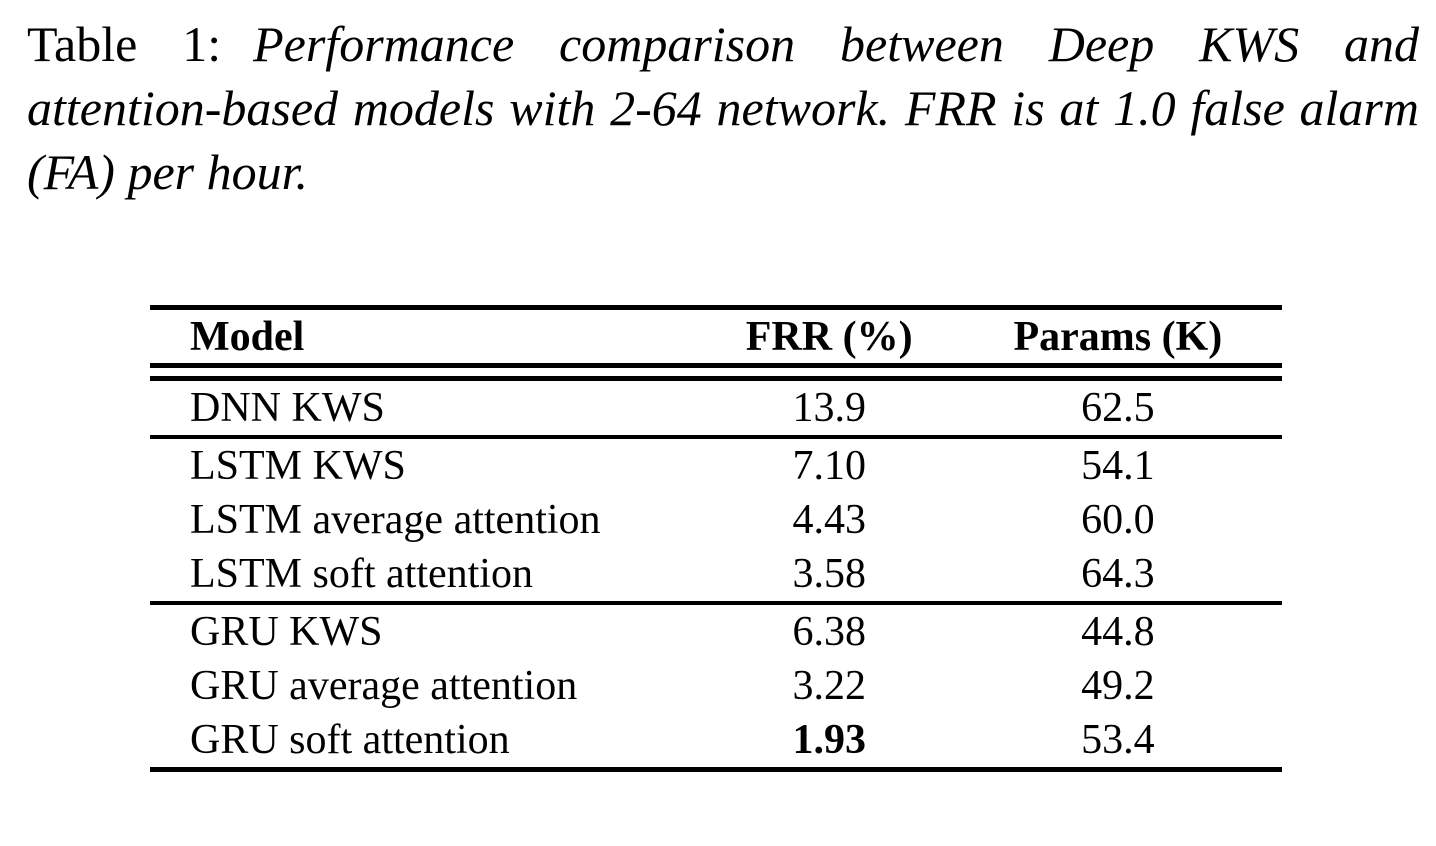  What do you see at coordinates (829, 408) in the screenshot?
I see `cell-frr: 13.9` at bounding box center [829, 408].